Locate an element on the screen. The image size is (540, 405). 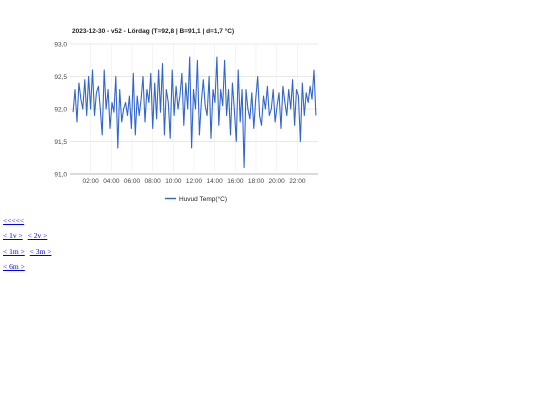
nav-link-2v: < 2v > is located at coordinates (37, 236).